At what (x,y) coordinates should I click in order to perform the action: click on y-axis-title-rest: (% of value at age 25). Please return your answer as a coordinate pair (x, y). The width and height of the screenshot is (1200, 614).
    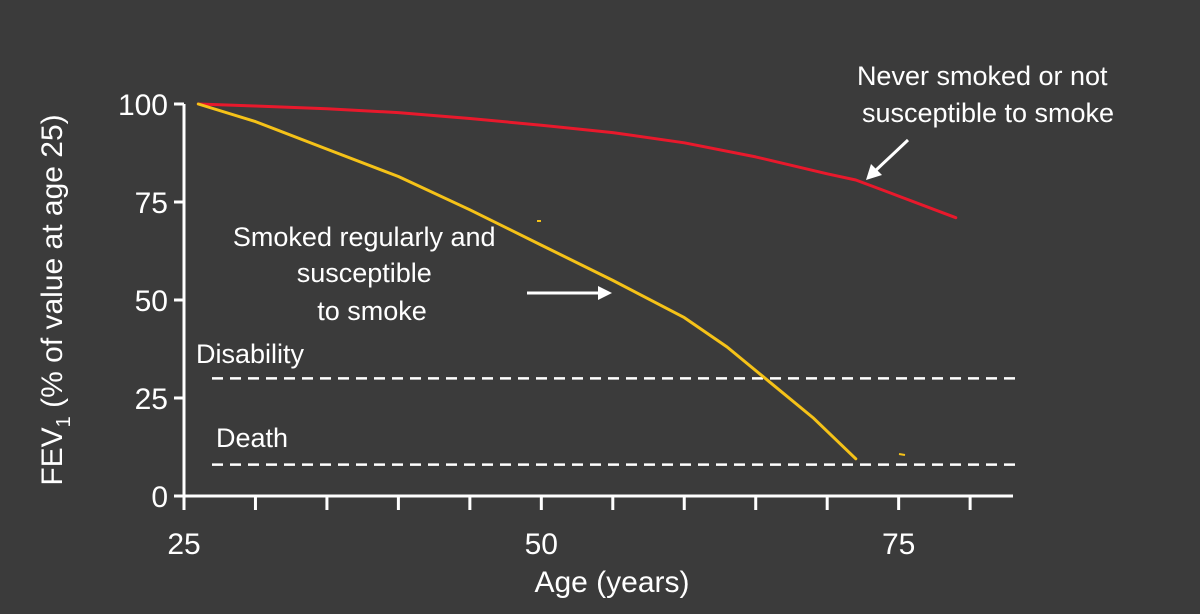
    Looking at the image, I should click on (52, 265).